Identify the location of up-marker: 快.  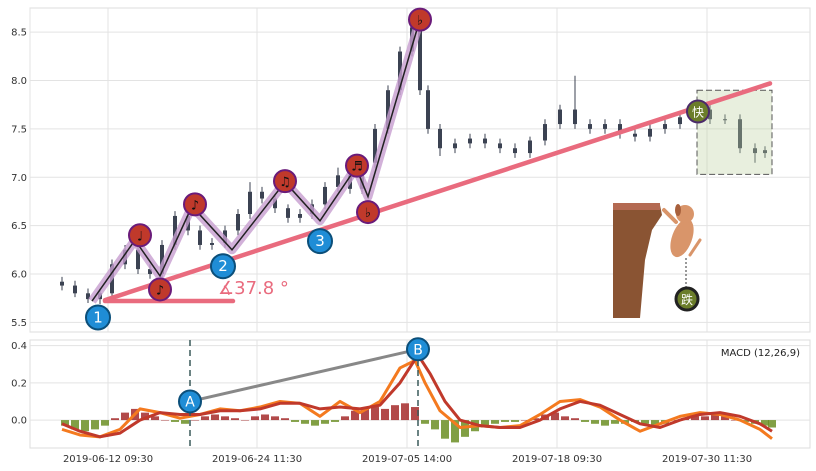
(698, 111).